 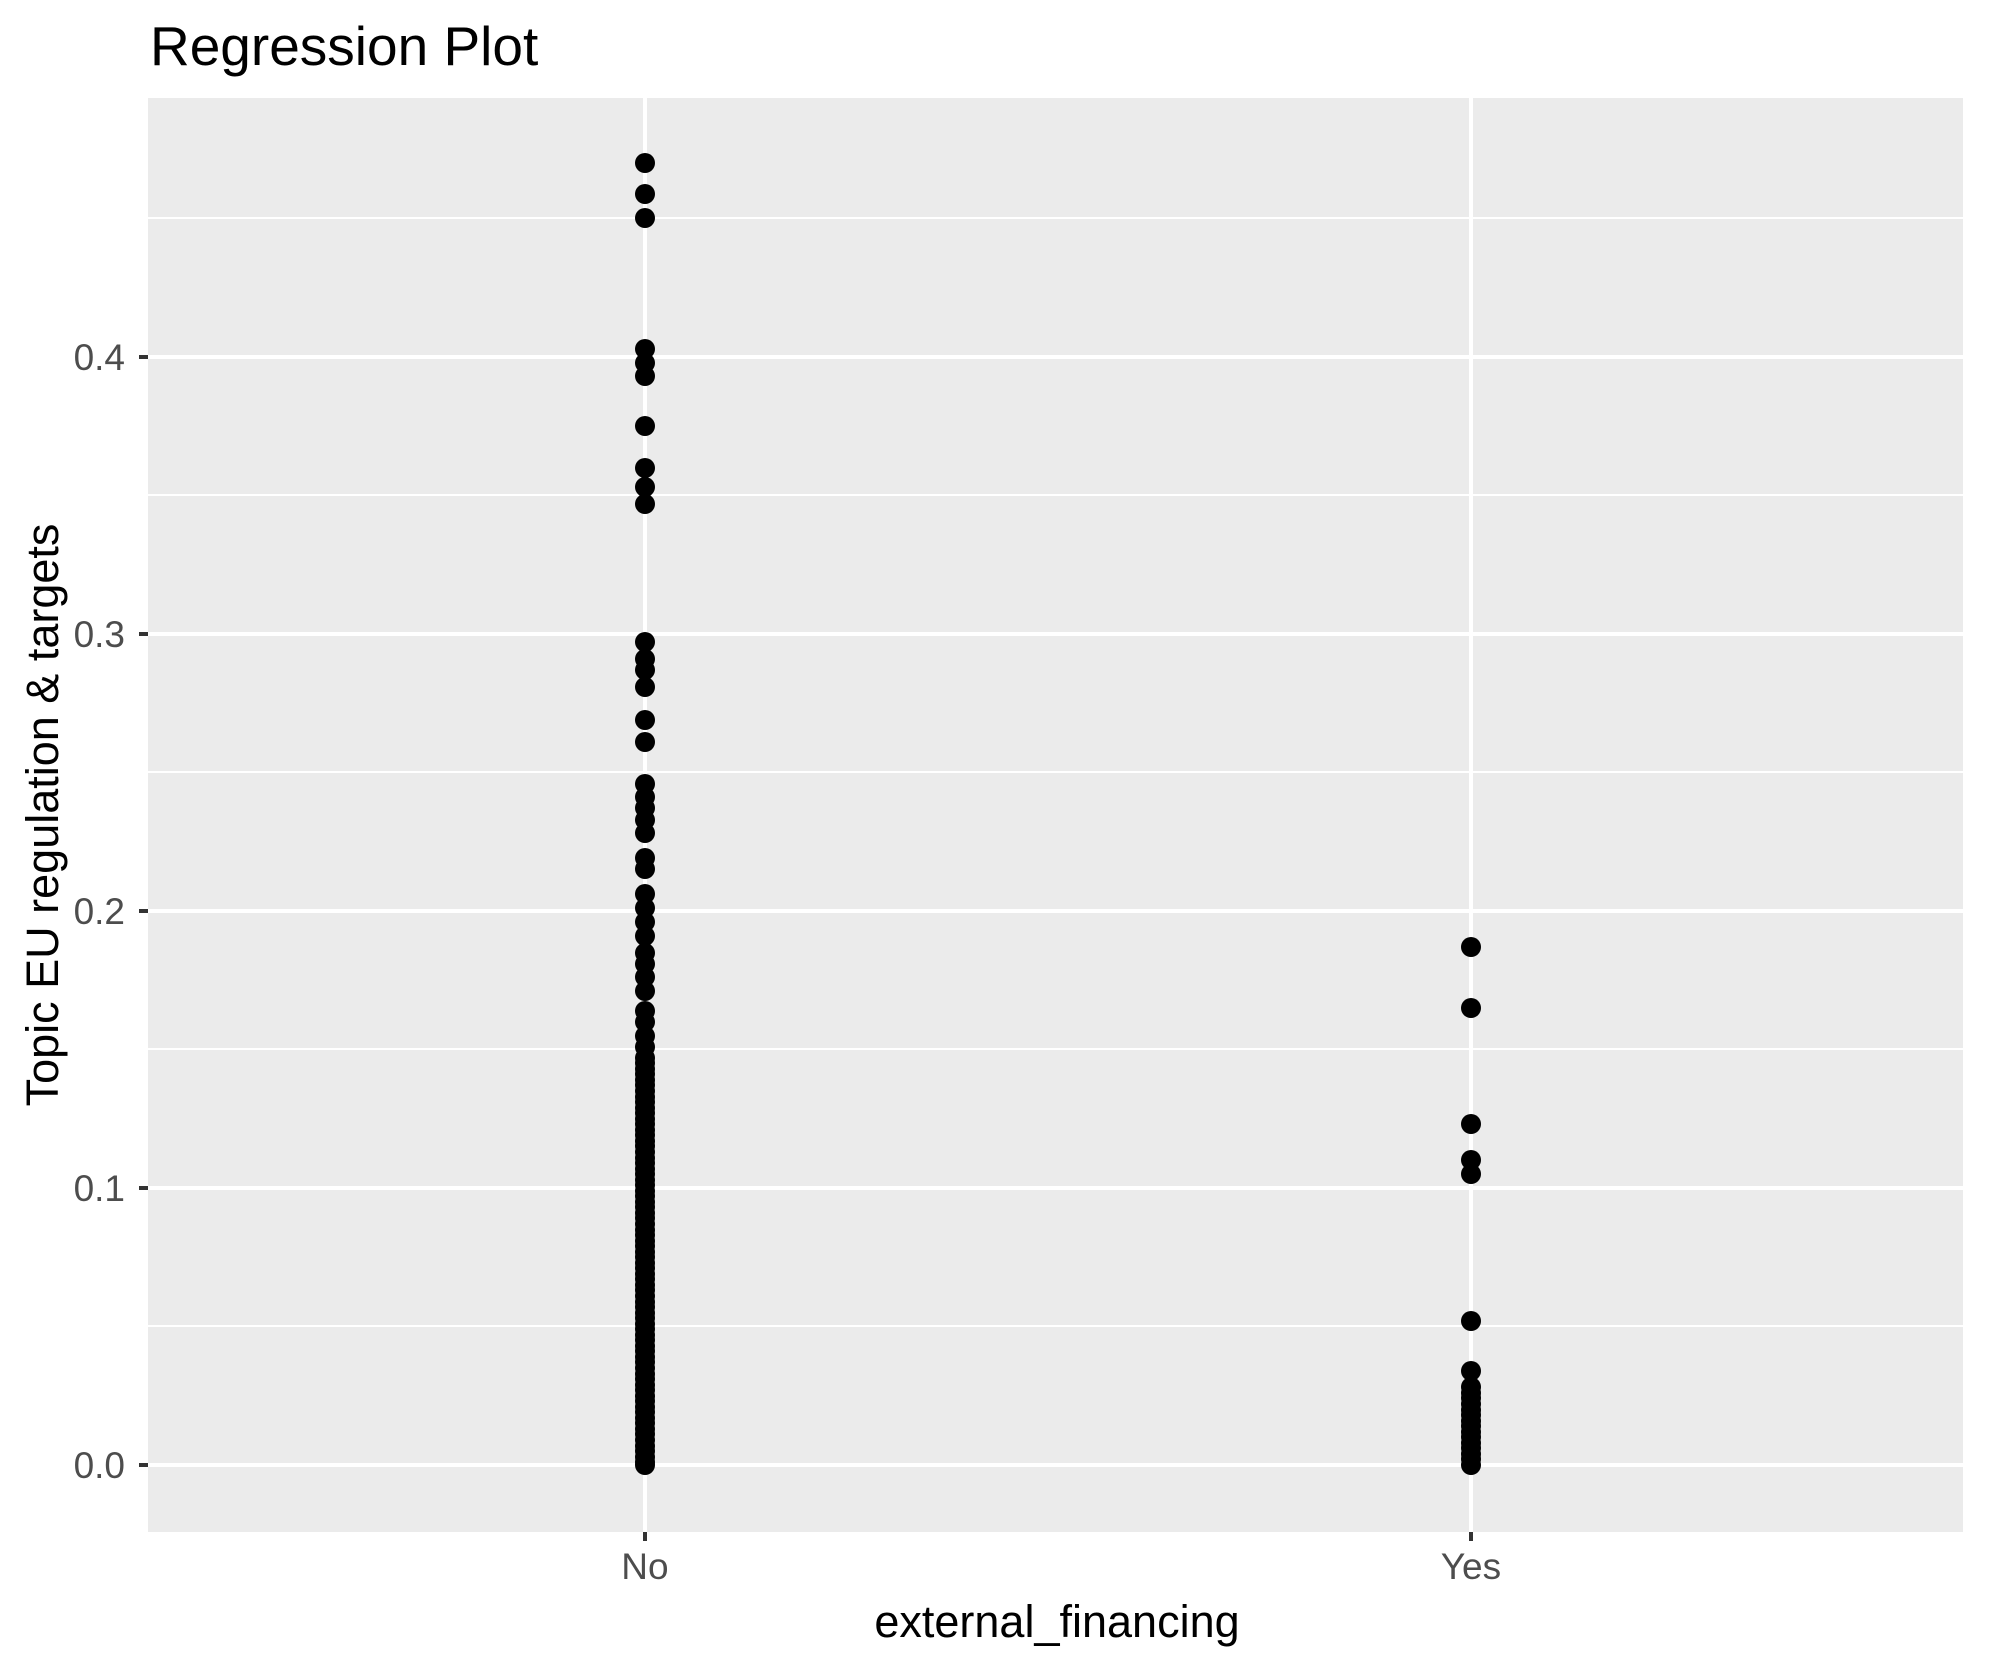 I want to click on gridline-major-y-0.3, so click(x=1055, y=633).